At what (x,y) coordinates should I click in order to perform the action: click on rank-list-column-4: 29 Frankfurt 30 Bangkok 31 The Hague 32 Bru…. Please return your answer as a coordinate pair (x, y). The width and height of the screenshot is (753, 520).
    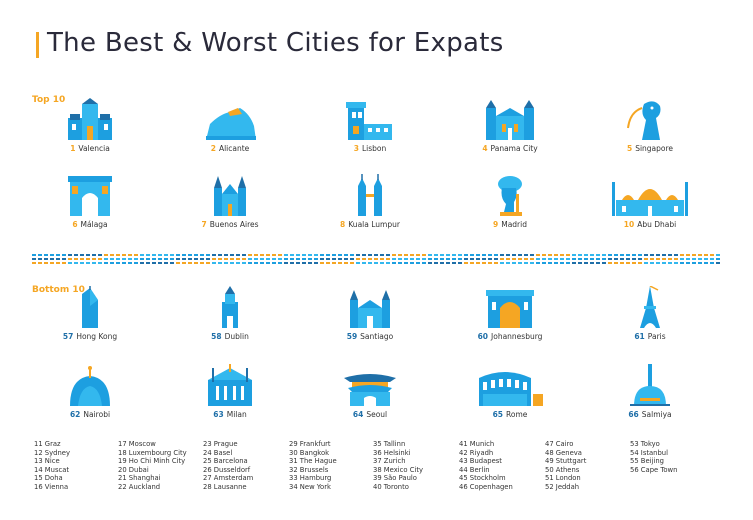
    Looking at the image, I should click on (313, 466).